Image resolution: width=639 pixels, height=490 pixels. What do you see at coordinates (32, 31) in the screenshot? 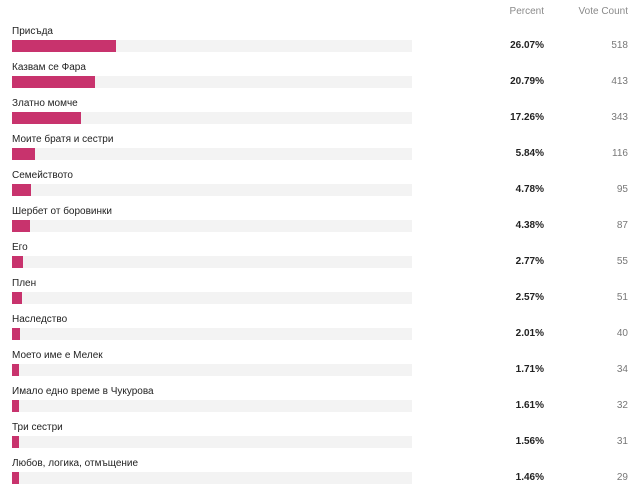
I see `option-label: Присъда` at bounding box center [32, 31].